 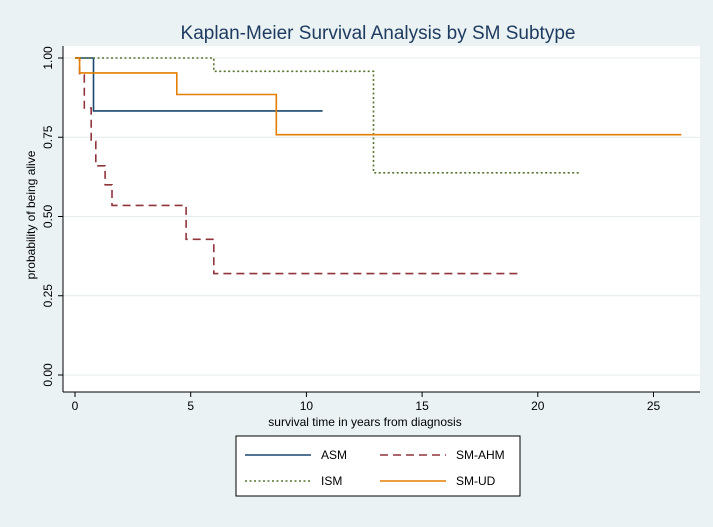 I want to click on y-tick-label: 1.00, so click(x=48, y=58).